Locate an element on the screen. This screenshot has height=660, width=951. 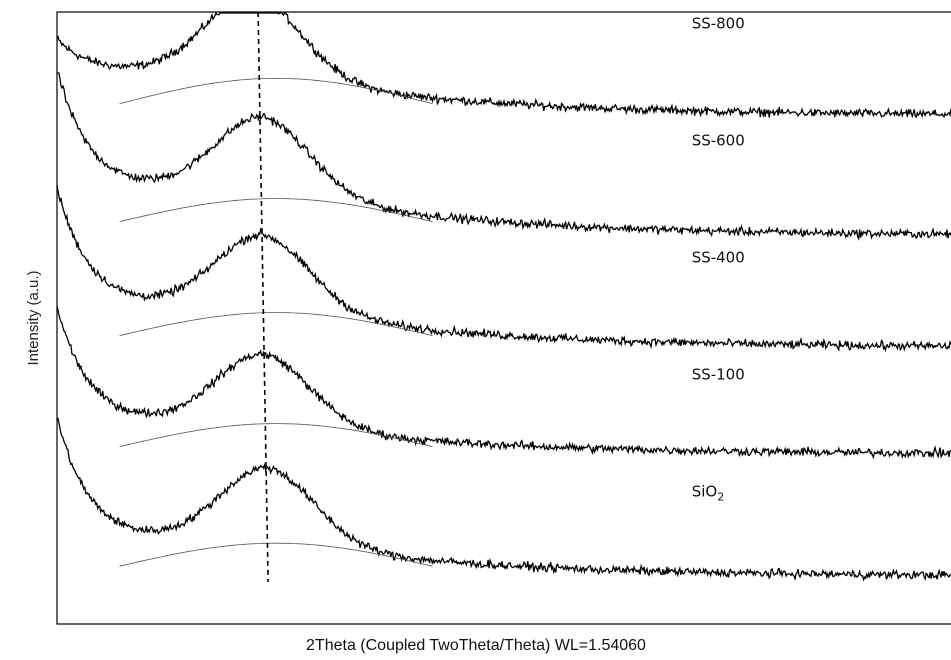
series-label-ss-100: SS-100 is located at coordinates (718, 374).